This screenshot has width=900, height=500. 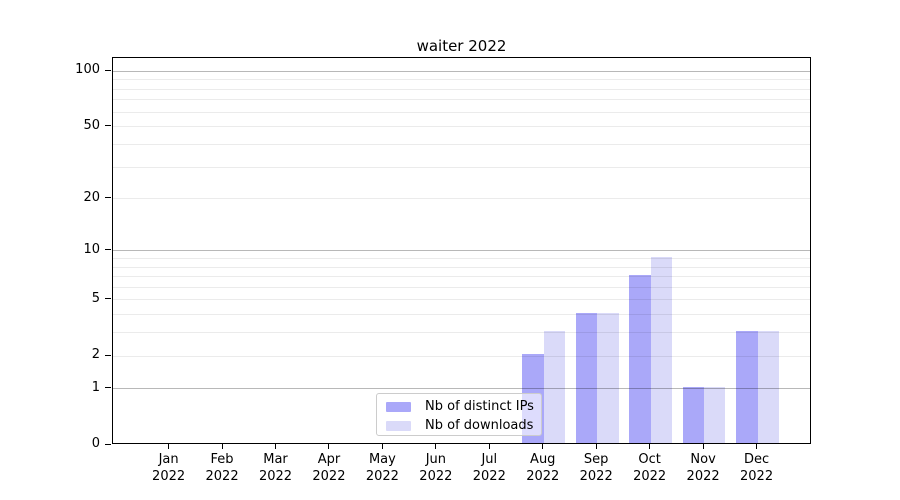 What do you see at coordinates (169, 446) in the screenshot?
I see `x-tick-jan` at bounding box center [169, 446].